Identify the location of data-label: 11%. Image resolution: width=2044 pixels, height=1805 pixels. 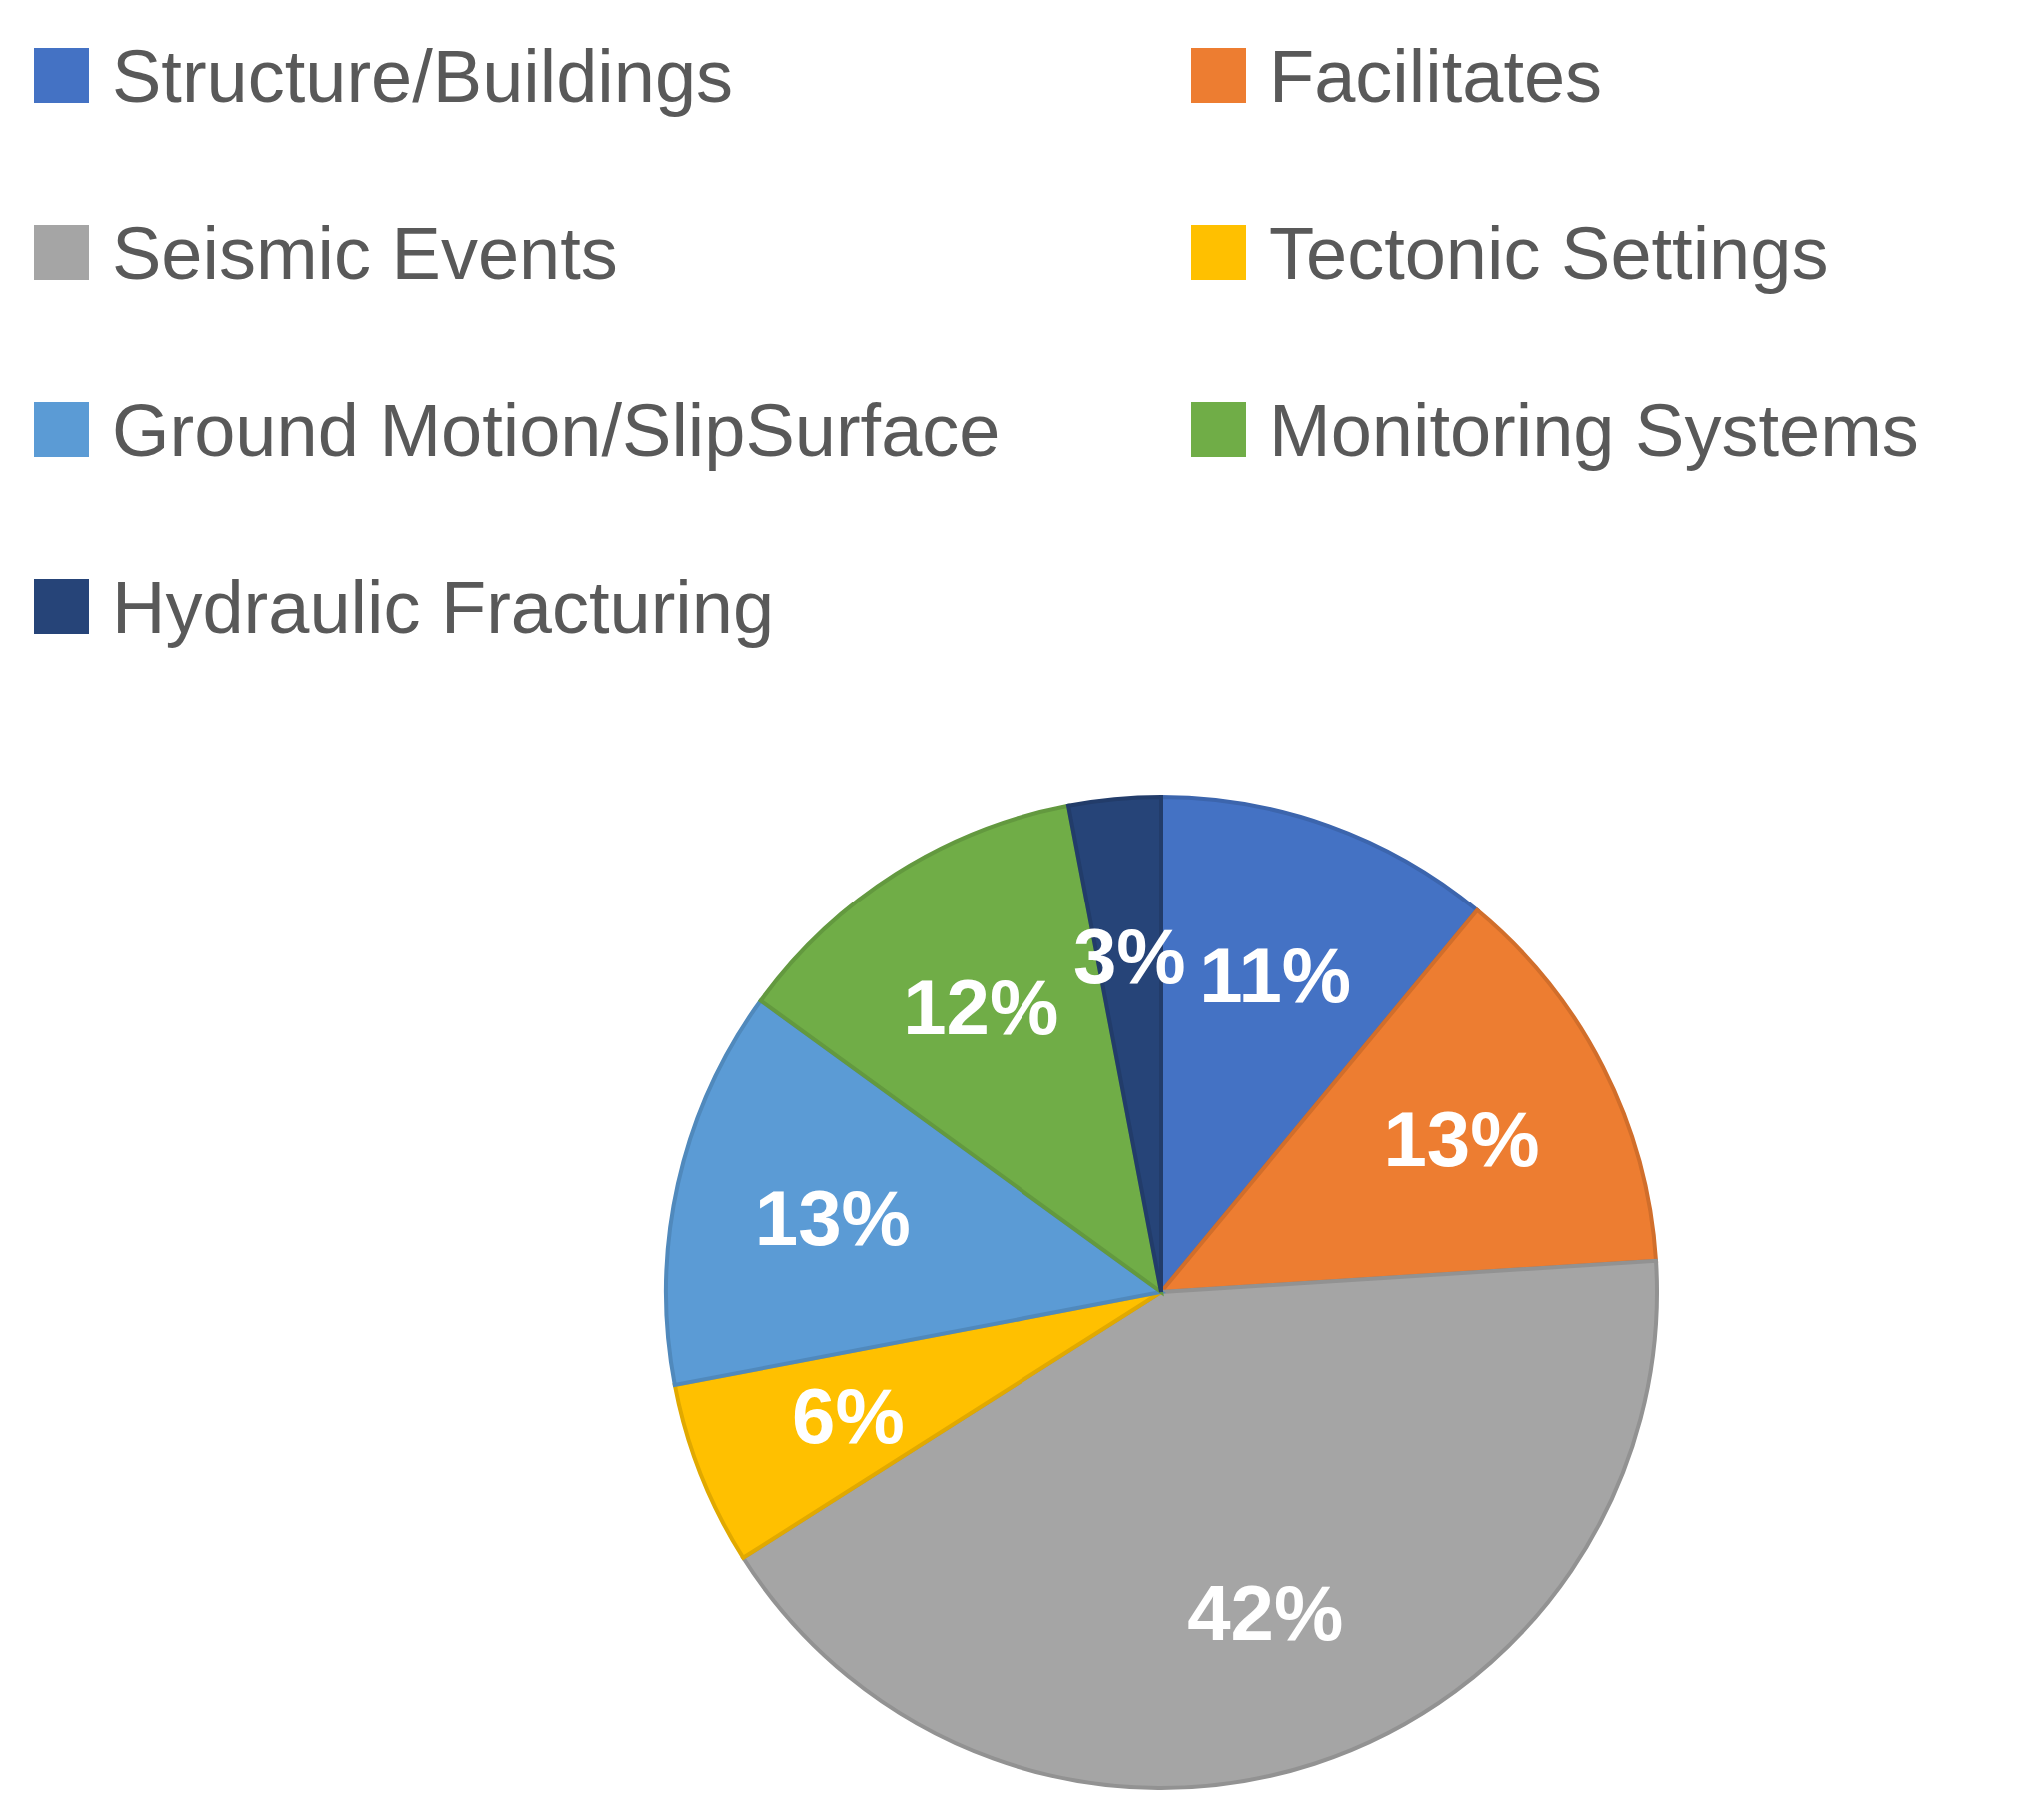
(1275, 975).